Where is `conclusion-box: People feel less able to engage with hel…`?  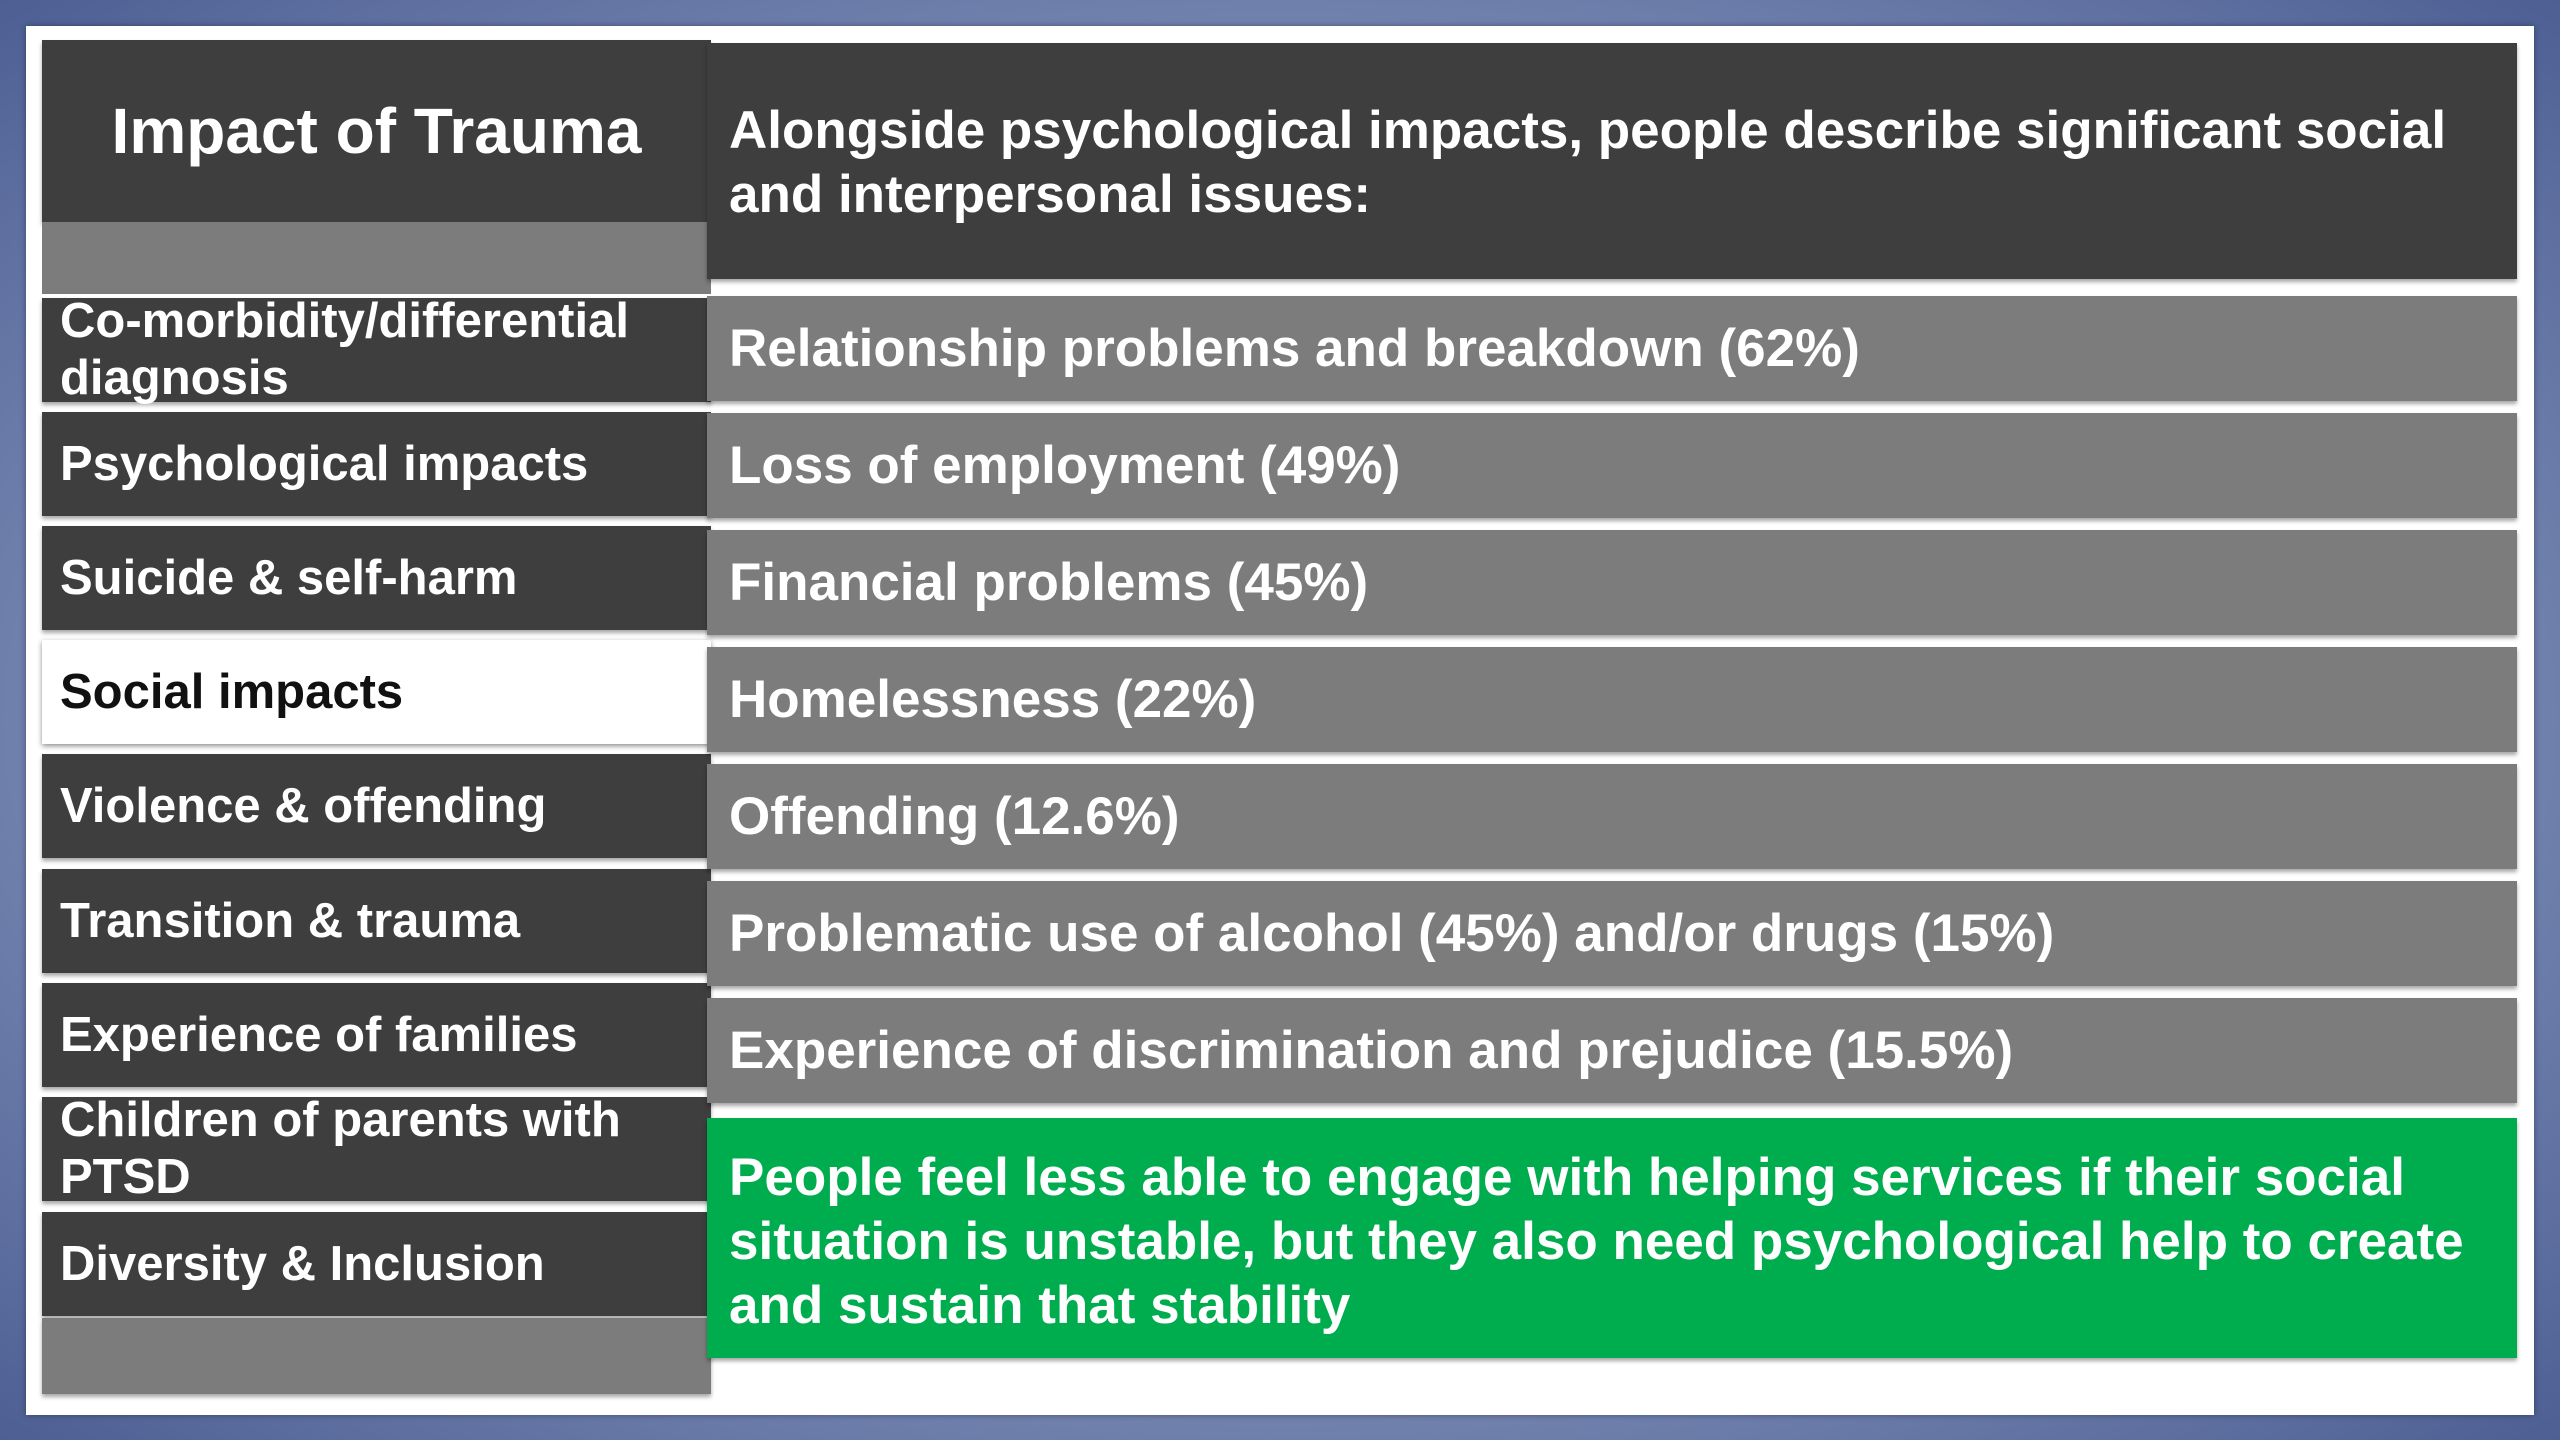 conclusion-box: People feel less able to engage with hel… is located at coordinates (1612, 1238).